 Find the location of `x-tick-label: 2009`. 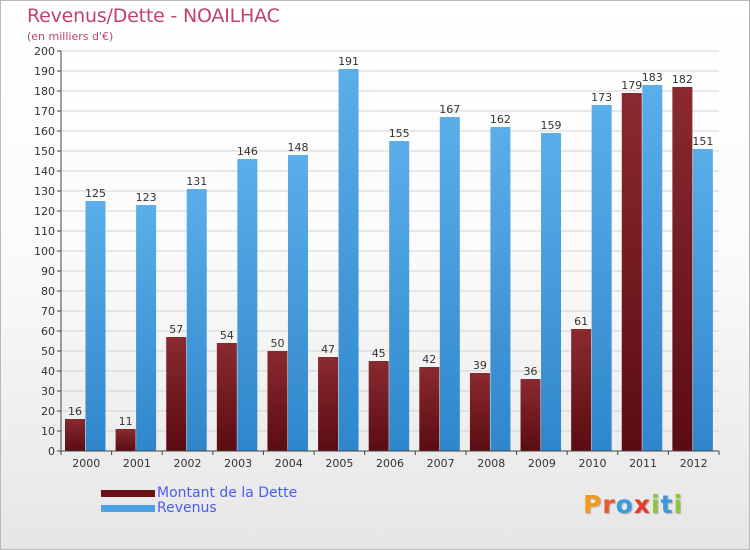

x-tick-label: 2009 is located at coordinates (542, 463).